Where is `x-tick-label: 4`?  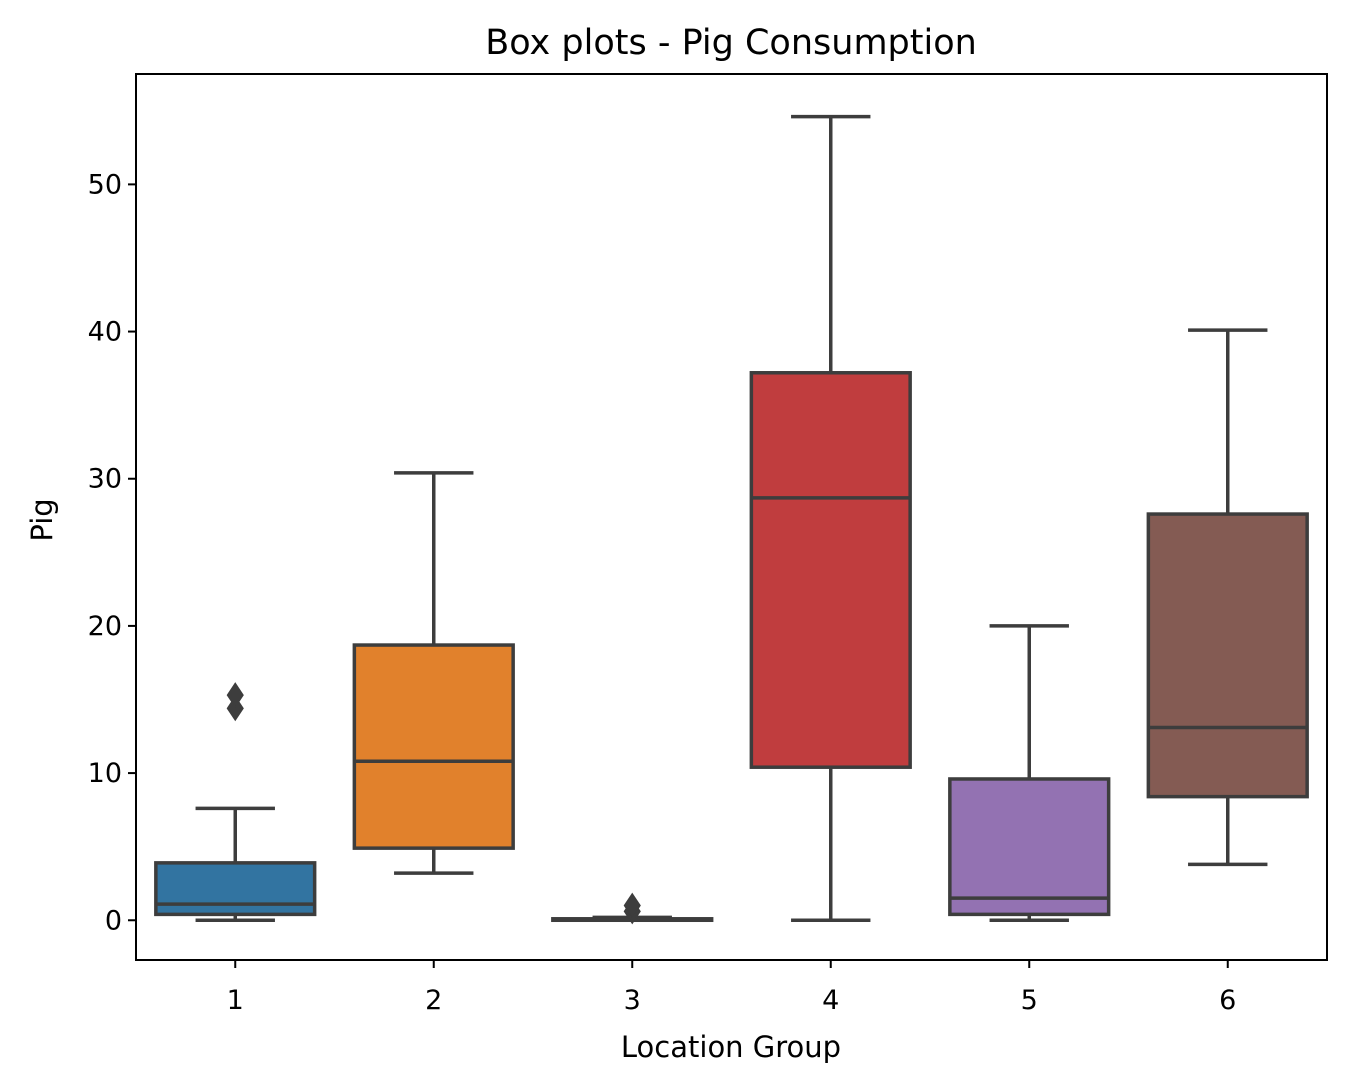
x-tick-label: 4 is located at coordinates (830, 1000).